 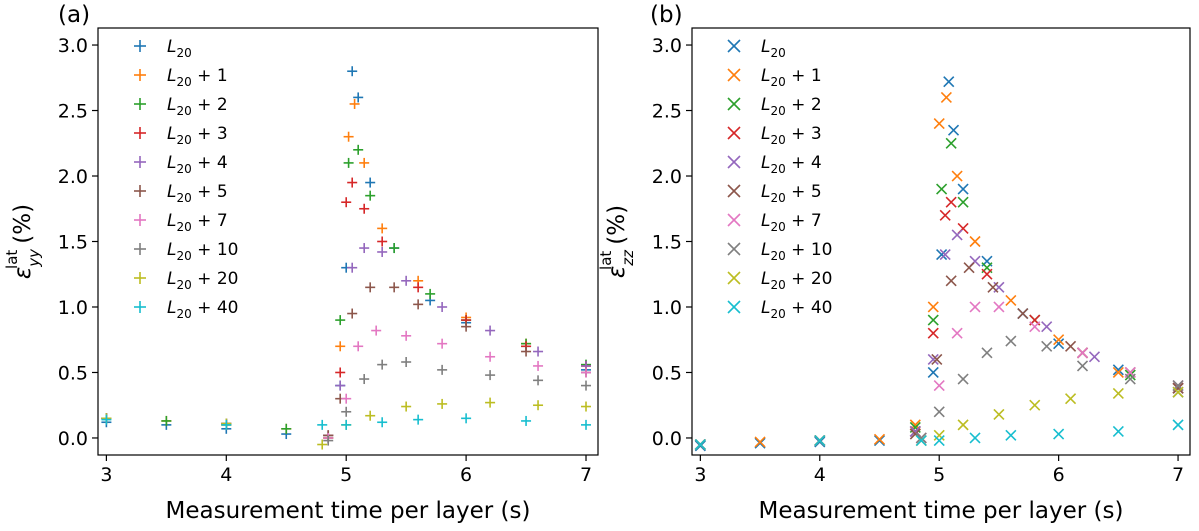 I want to click on legend-suffix: + 4, so click(x=210, y=163).